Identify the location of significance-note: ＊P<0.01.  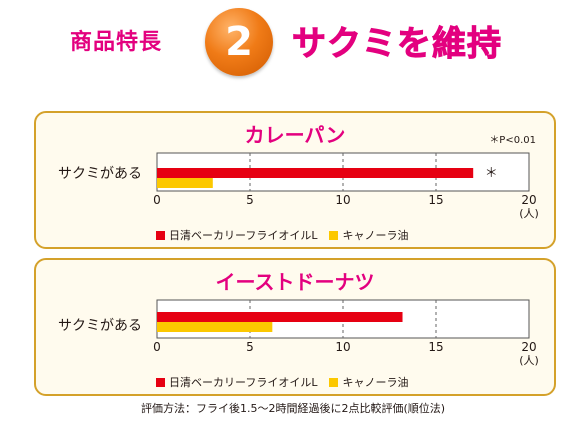
(512, 140).